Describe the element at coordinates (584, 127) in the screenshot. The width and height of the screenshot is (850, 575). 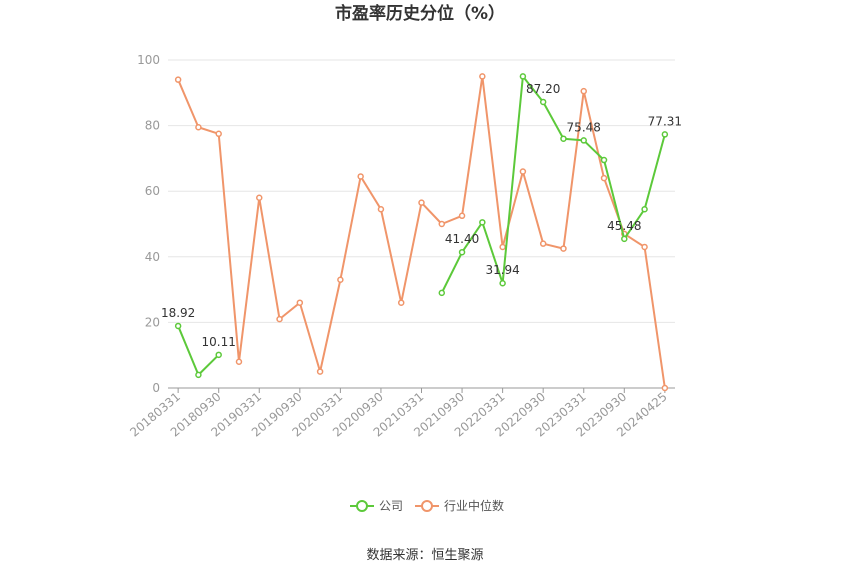
I see `data-label: 75.48` at that location.